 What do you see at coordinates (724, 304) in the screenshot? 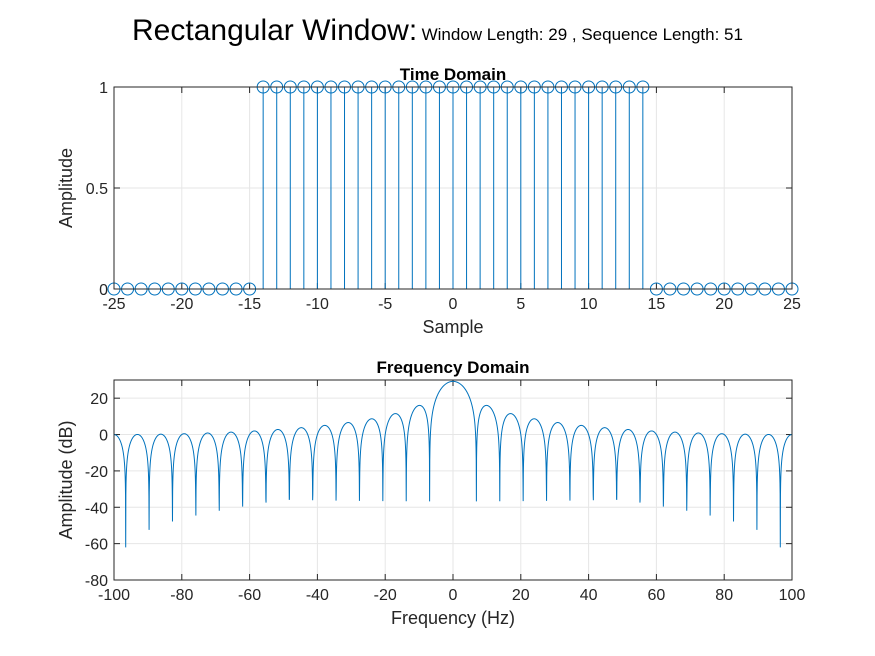
I see `time-xtick-label: 20` at bounding box center [724, 304].